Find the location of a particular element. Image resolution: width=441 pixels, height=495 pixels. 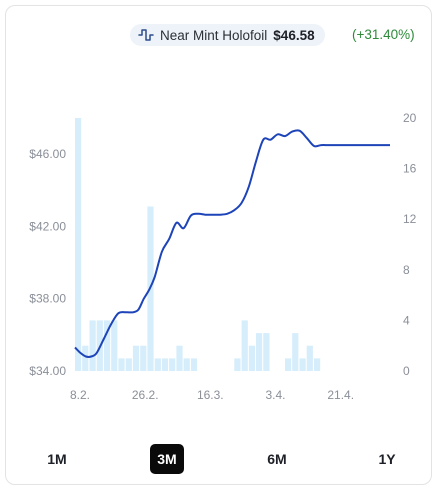

range-3m: 3M is located at coordinates (167, 459).